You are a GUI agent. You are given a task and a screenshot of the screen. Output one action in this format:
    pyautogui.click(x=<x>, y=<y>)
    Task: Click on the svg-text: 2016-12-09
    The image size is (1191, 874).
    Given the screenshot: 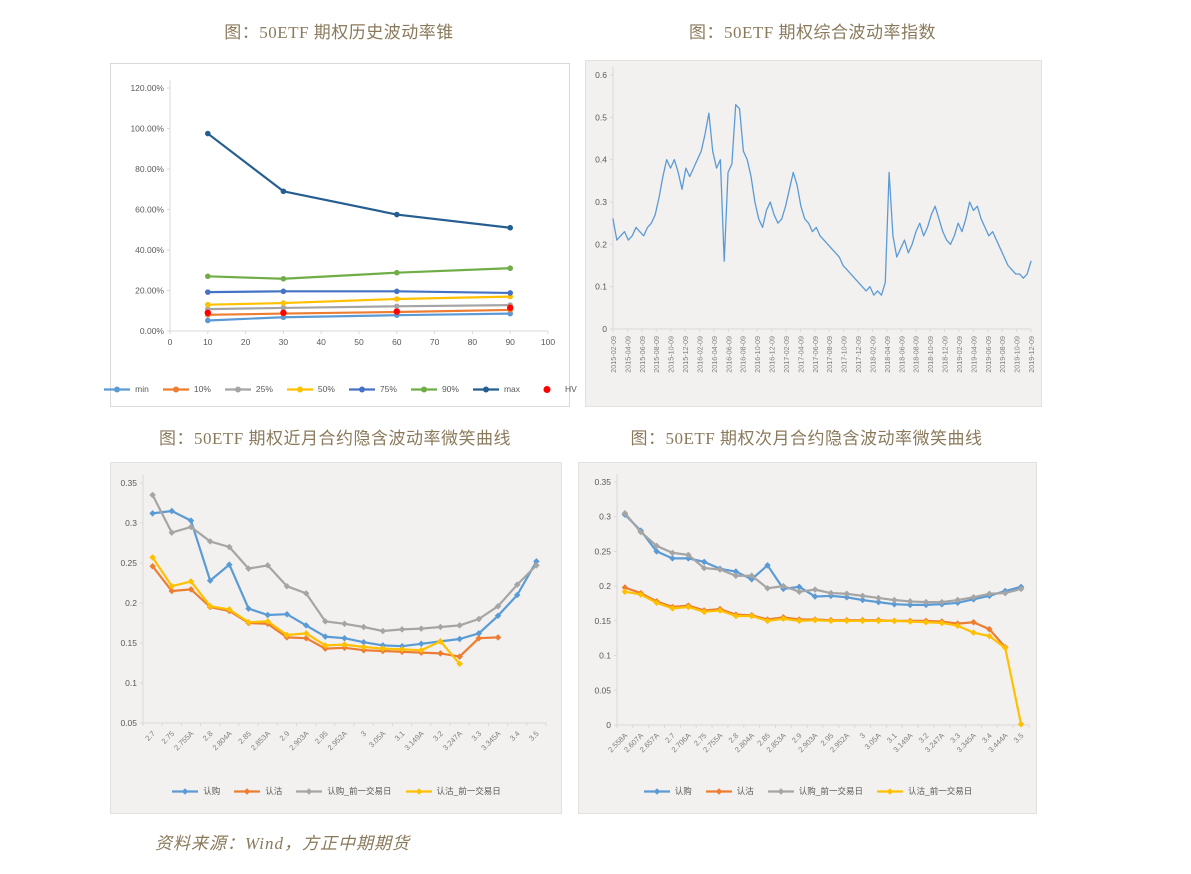 What is the action you would take?
    pyautogui.click(x=772, y=354)
    